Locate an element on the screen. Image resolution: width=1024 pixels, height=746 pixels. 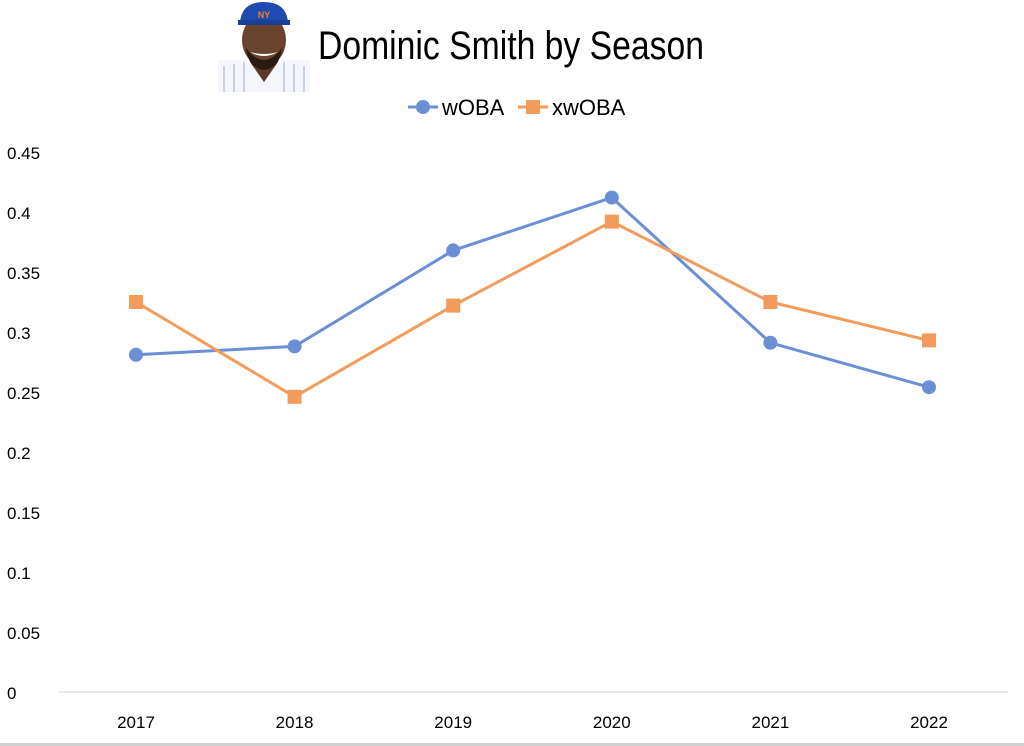
legend-label: wOBA is located at coordinates (473, 107).